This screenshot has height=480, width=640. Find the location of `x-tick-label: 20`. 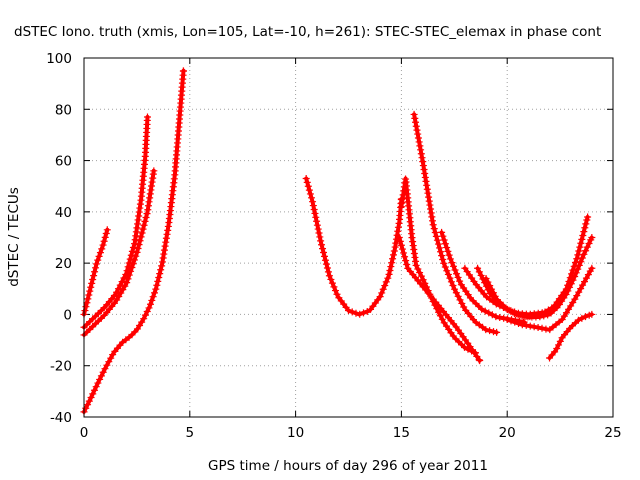

x-tick-label: 20 is located at coordinates (507, 433).